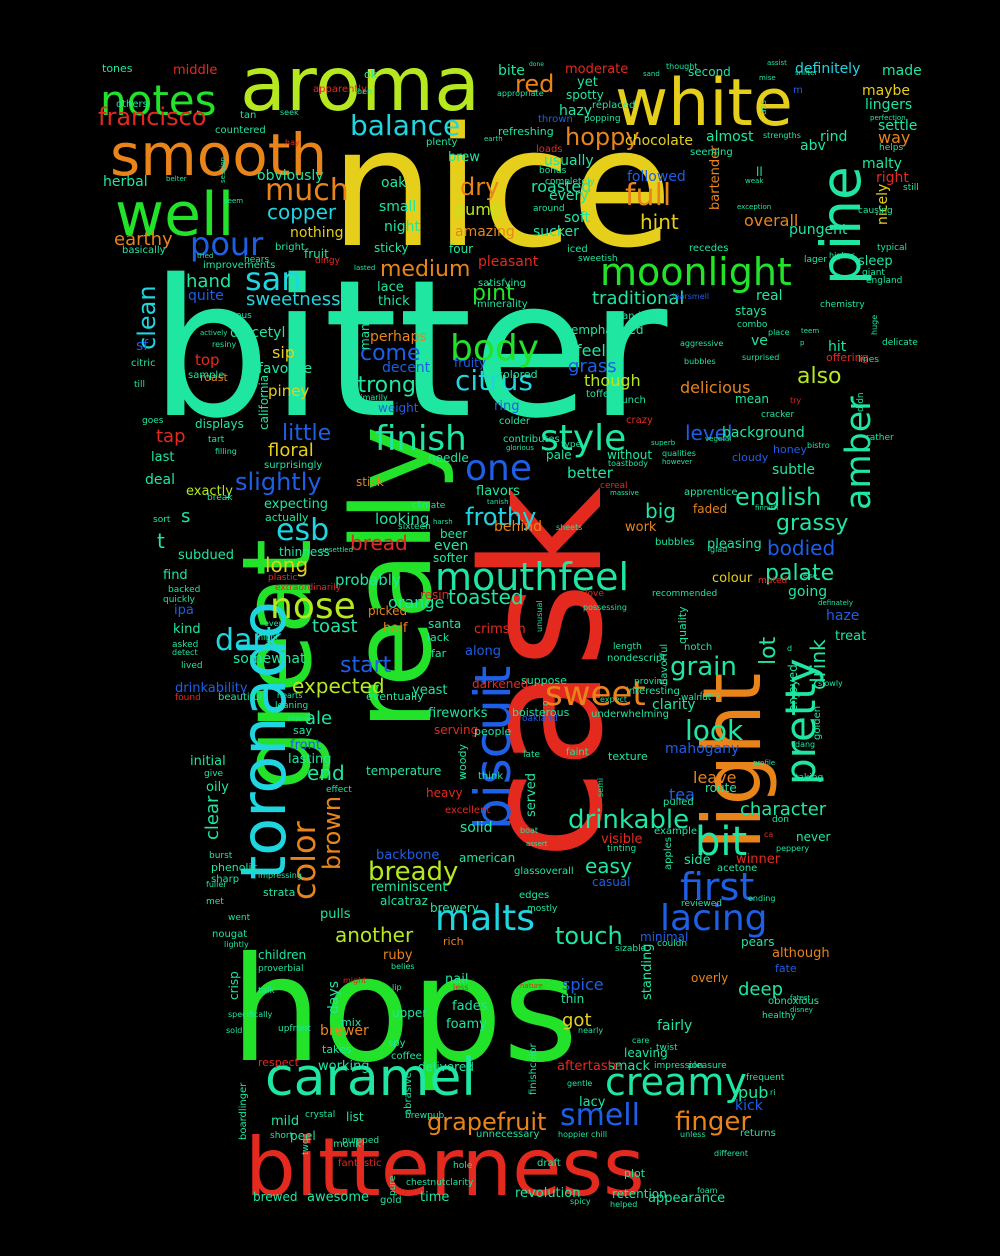 This screenshot has height=1256, width=1000. Describe the element at coordinates (682, 794) in the screenshot. I see `word-tea: tea` at that location.